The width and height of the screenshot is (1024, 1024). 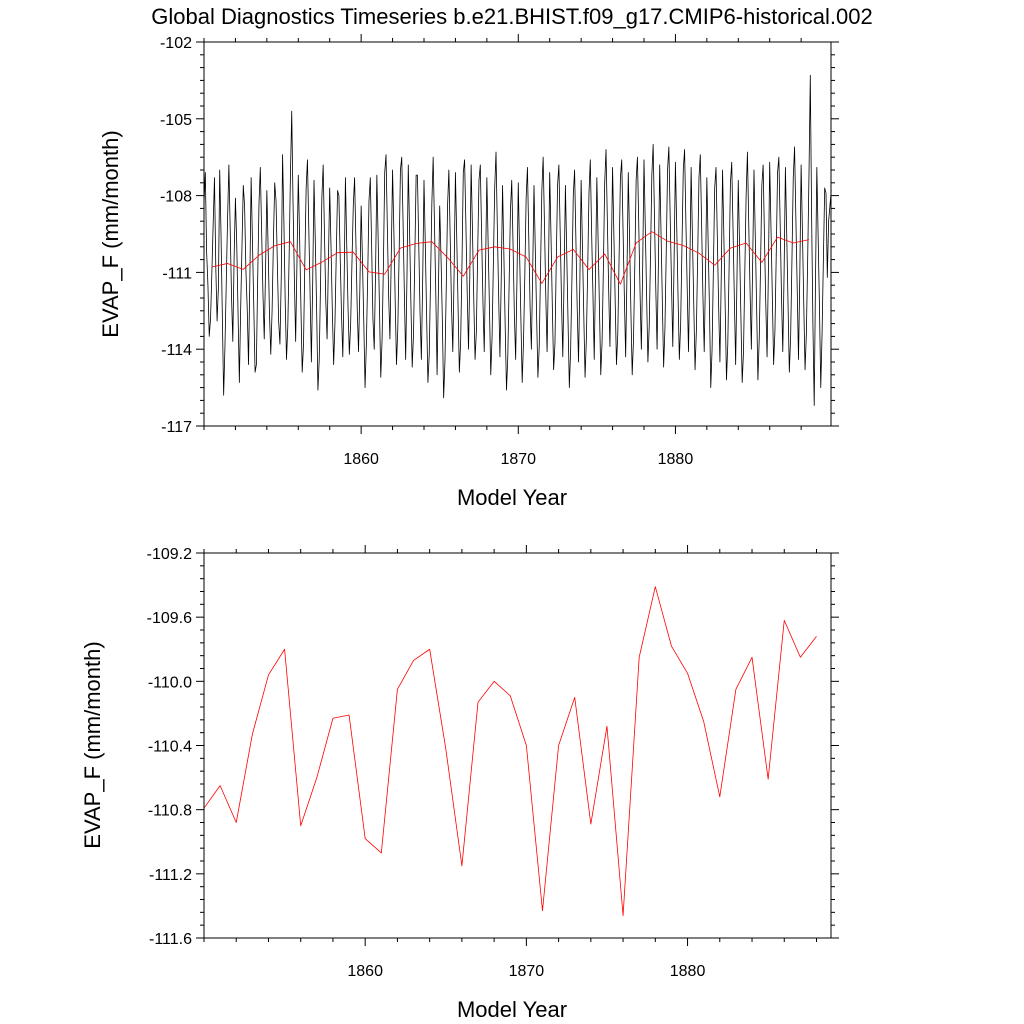 I want to click on top-ytick-label: -108, so click(x=176, y=197).